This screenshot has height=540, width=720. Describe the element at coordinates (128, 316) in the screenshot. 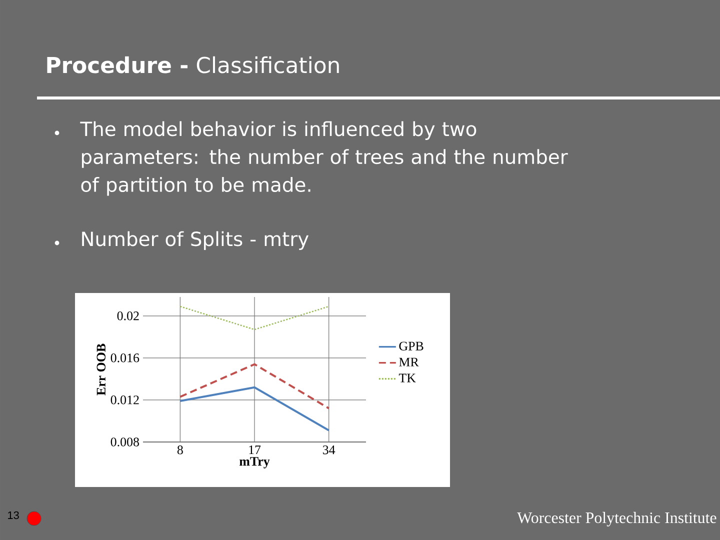

I see `y-tick-label: 0.02` at that location.